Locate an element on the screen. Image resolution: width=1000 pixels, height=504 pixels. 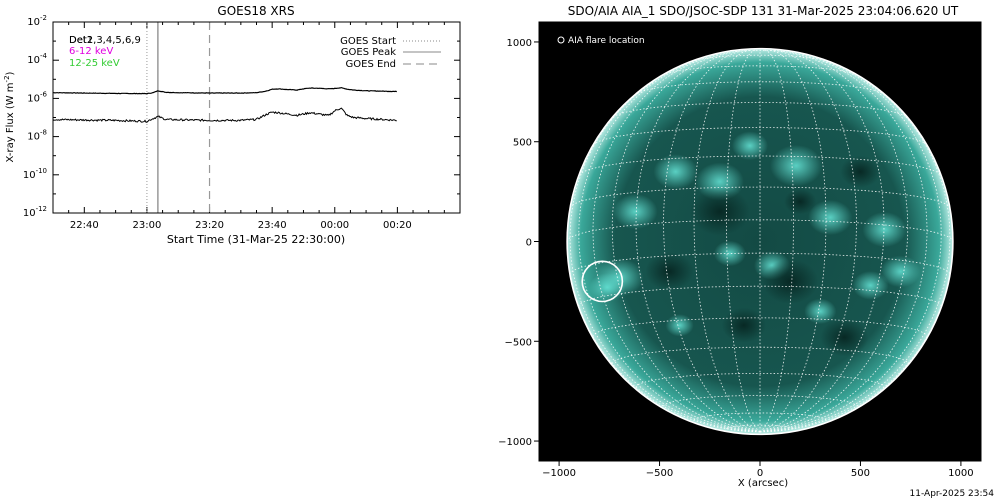
y-tick-label: 10⁻⁶ is located at coordinates (37, 97).